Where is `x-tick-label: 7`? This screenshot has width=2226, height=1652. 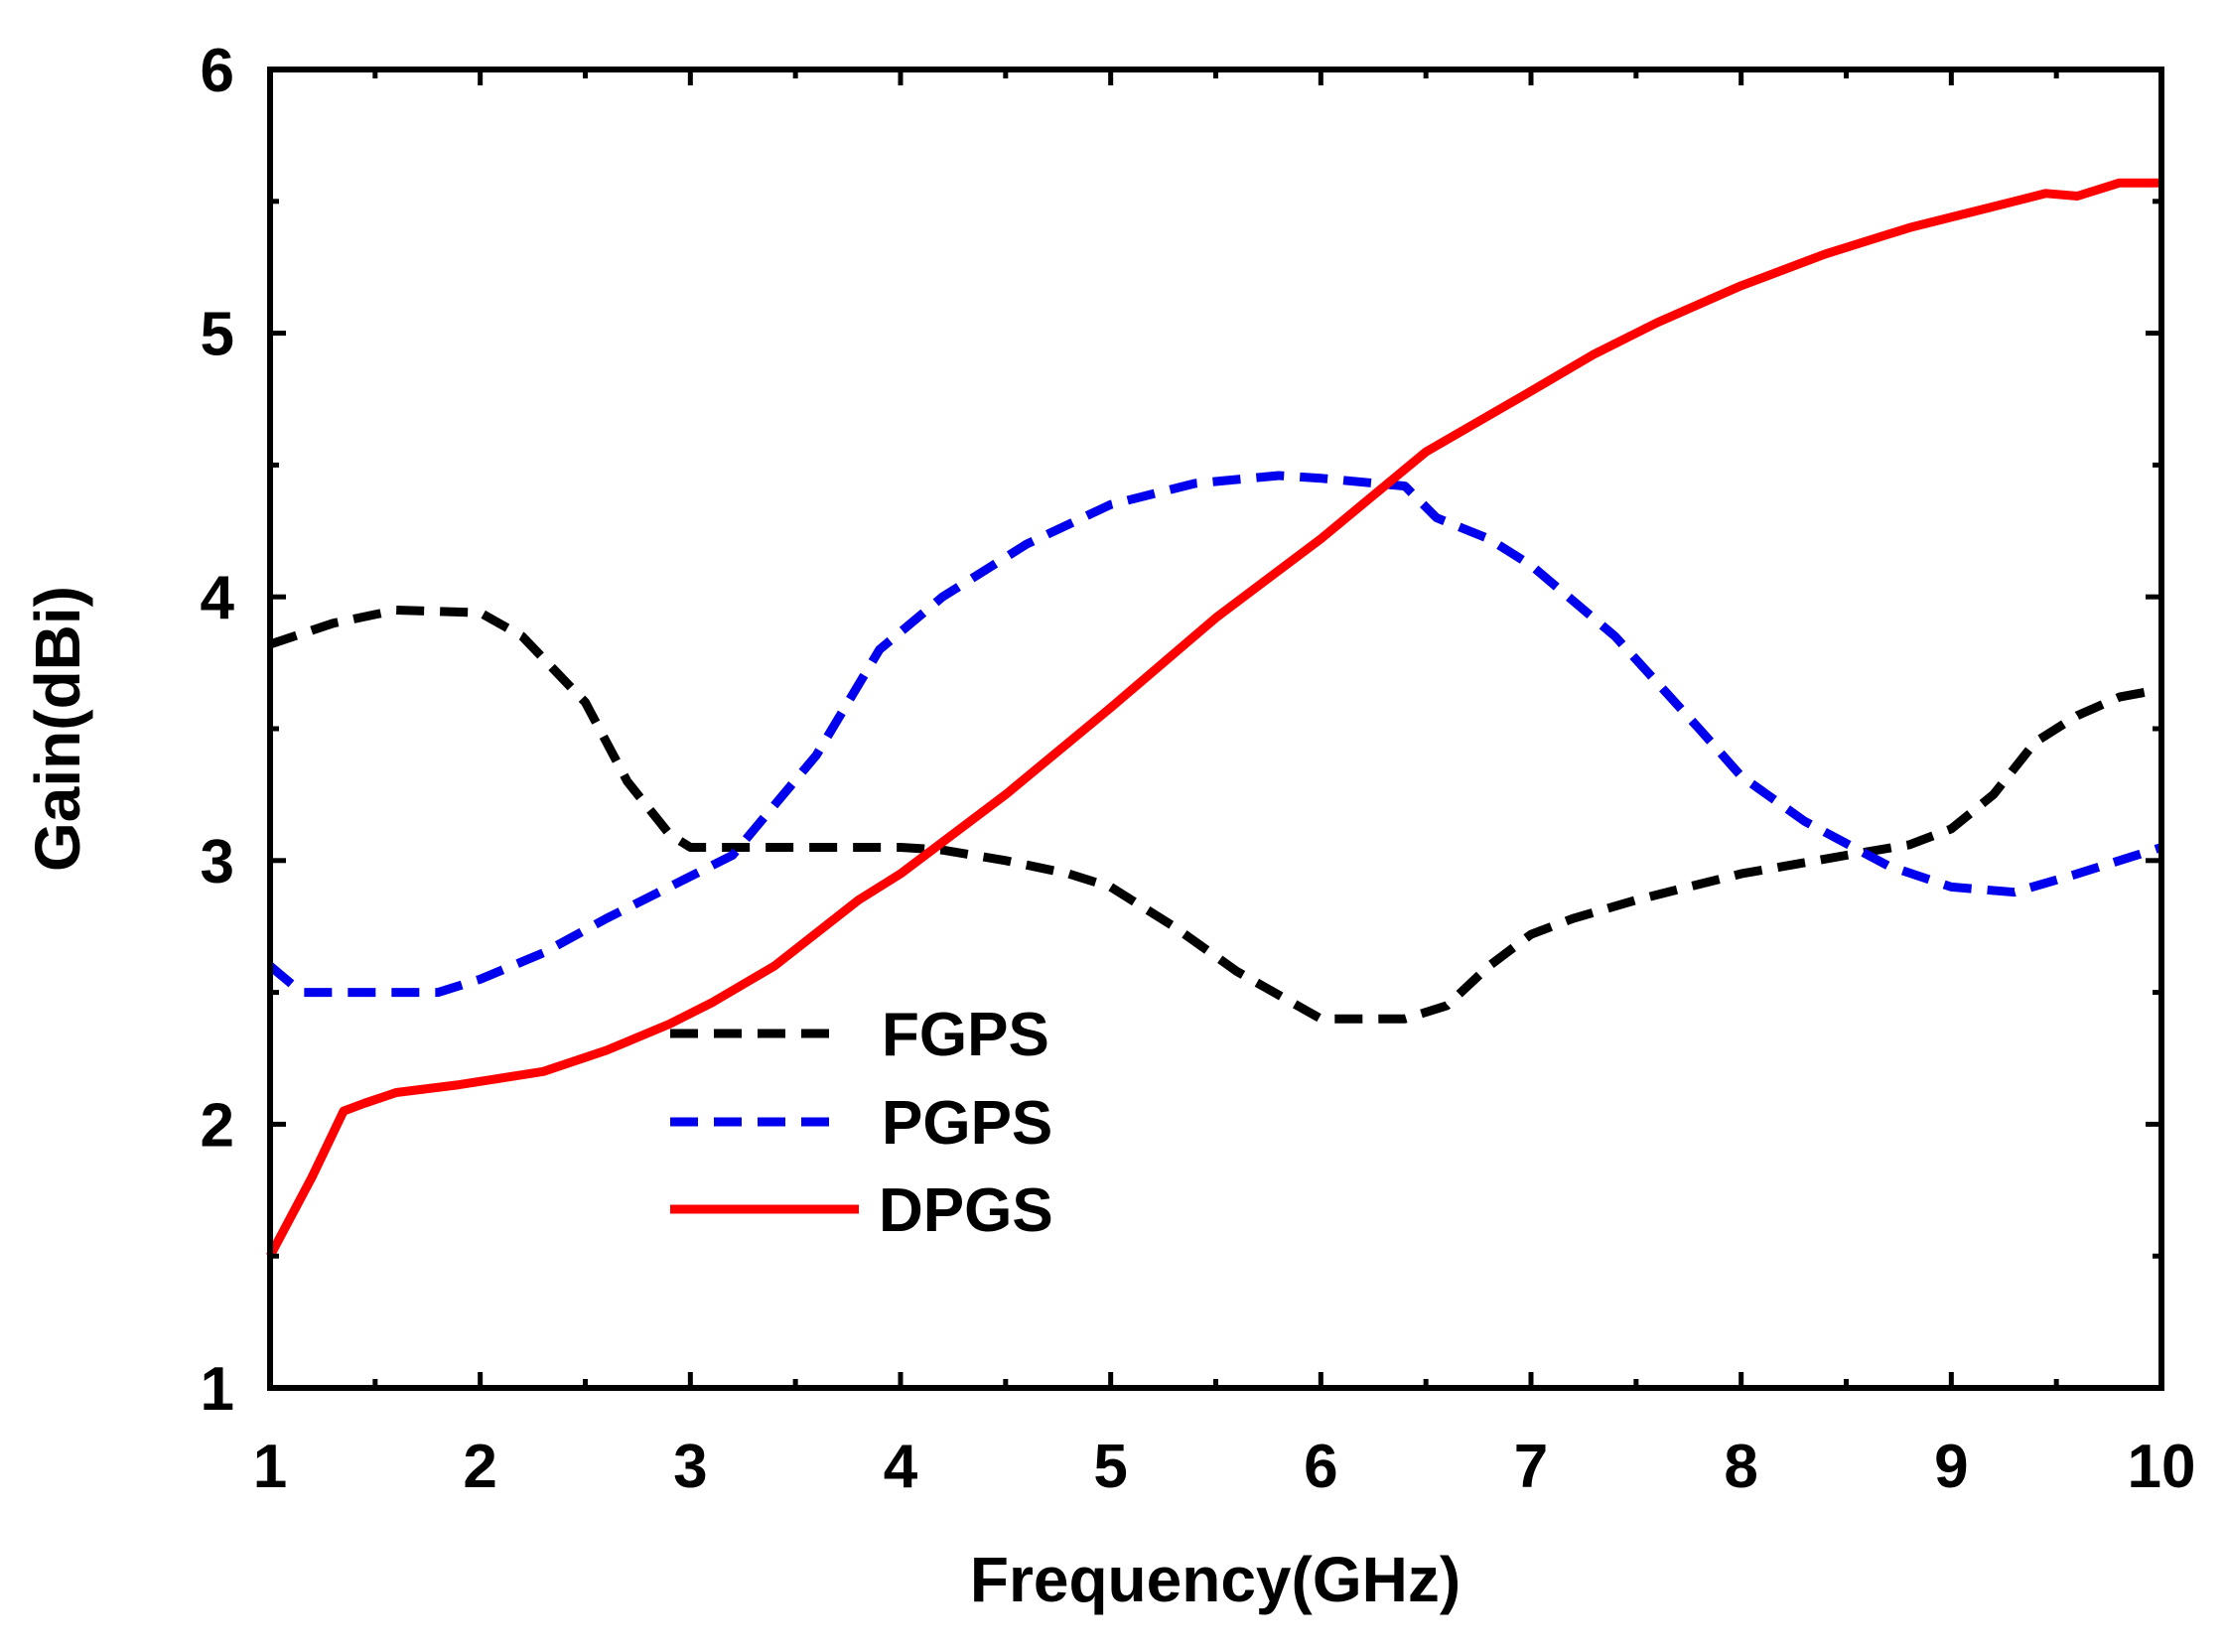 x-tick-label: 7 is located at coordinates (1531, 1467).